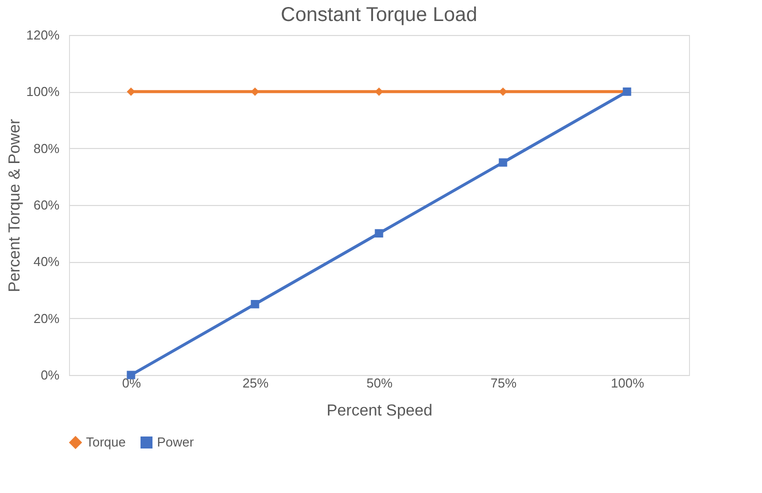 This screenshot has width=762, height=493. What do you see at coordinates (379, 383) in the screenshot?
I see `x-tick-label: 50%` at bounding box center [379, 383].